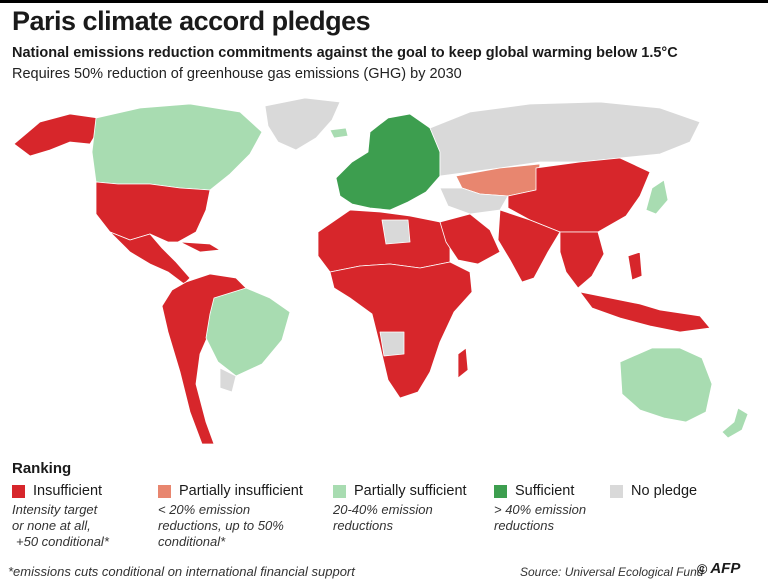  What do you see at coordinates (55, 509) in the screenshot?
I see `legend-desc-line: Intensity target` at bounding box center [55, 509].